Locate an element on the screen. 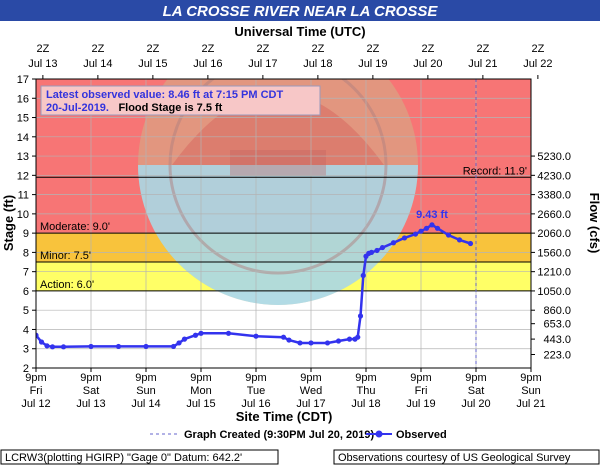  footer-courtesy-box is located at coordinates (466, 457).